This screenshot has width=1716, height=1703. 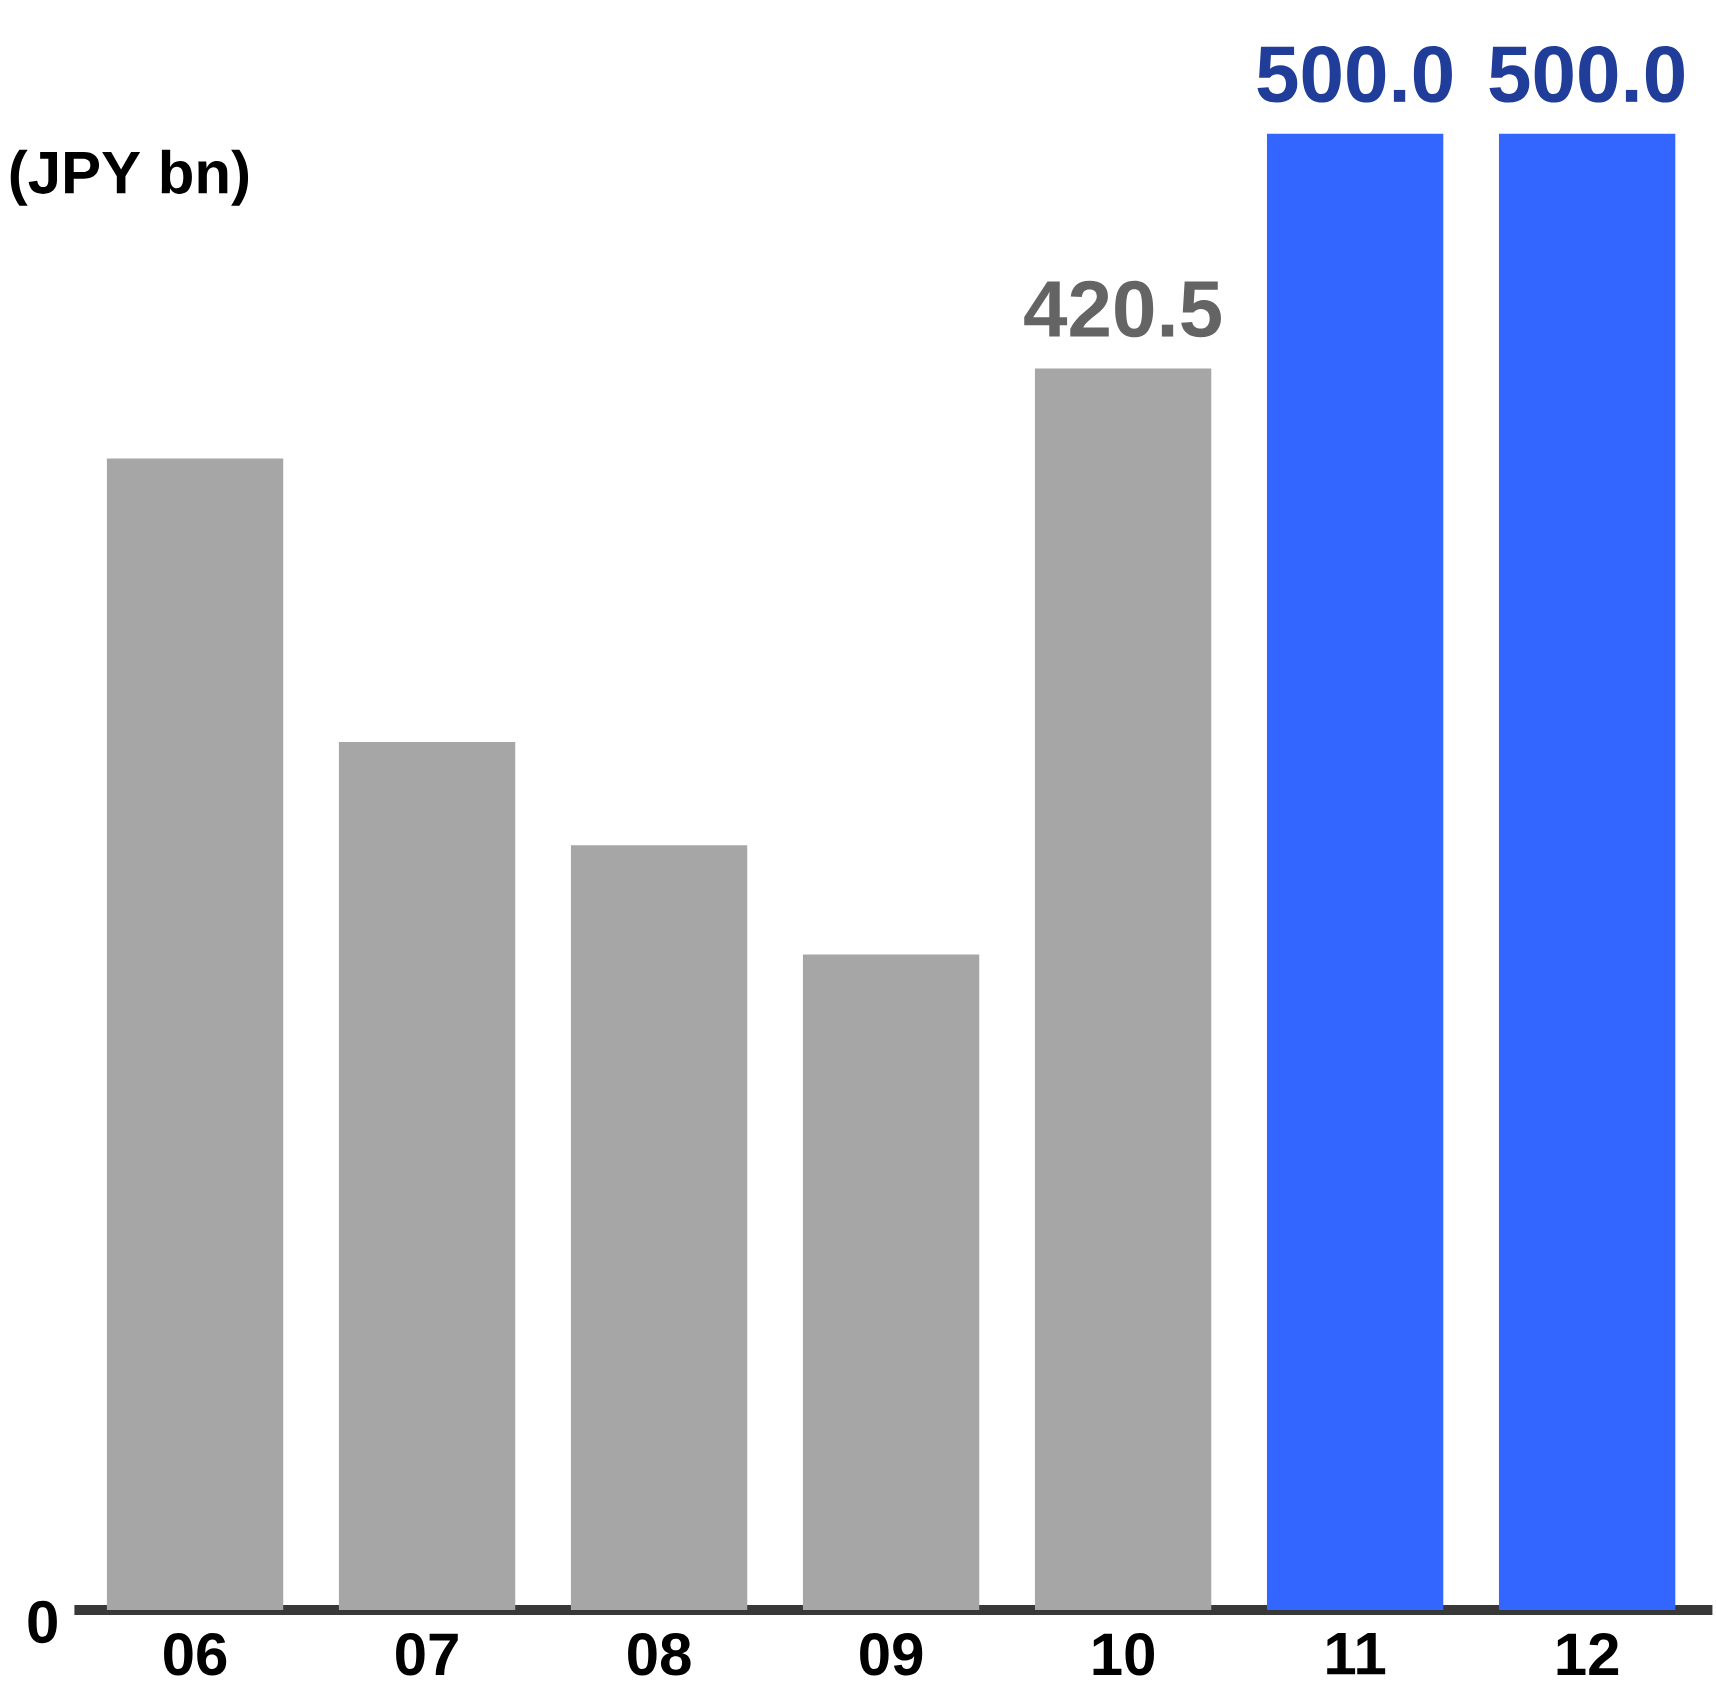 I want to click on text: 0, so click(x=42, y=1622).